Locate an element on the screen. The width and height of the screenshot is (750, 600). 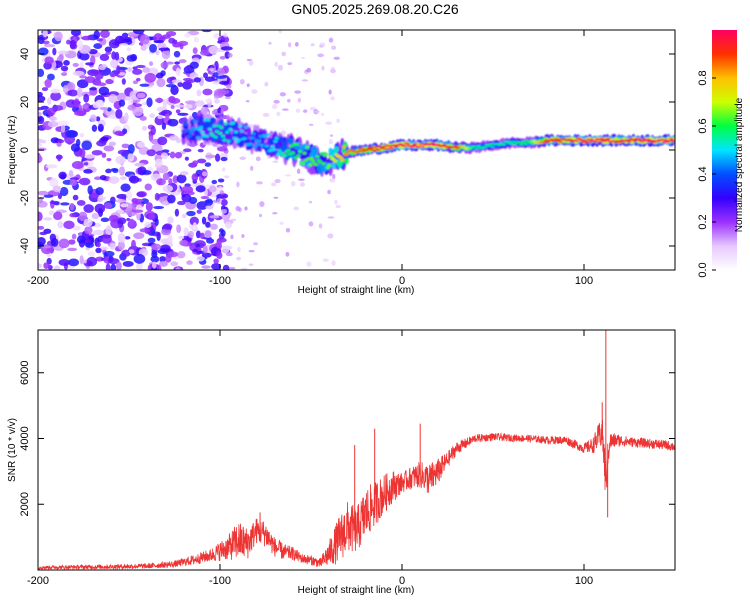
y-tick-label: 6000 is located at coordinates (25, 372).